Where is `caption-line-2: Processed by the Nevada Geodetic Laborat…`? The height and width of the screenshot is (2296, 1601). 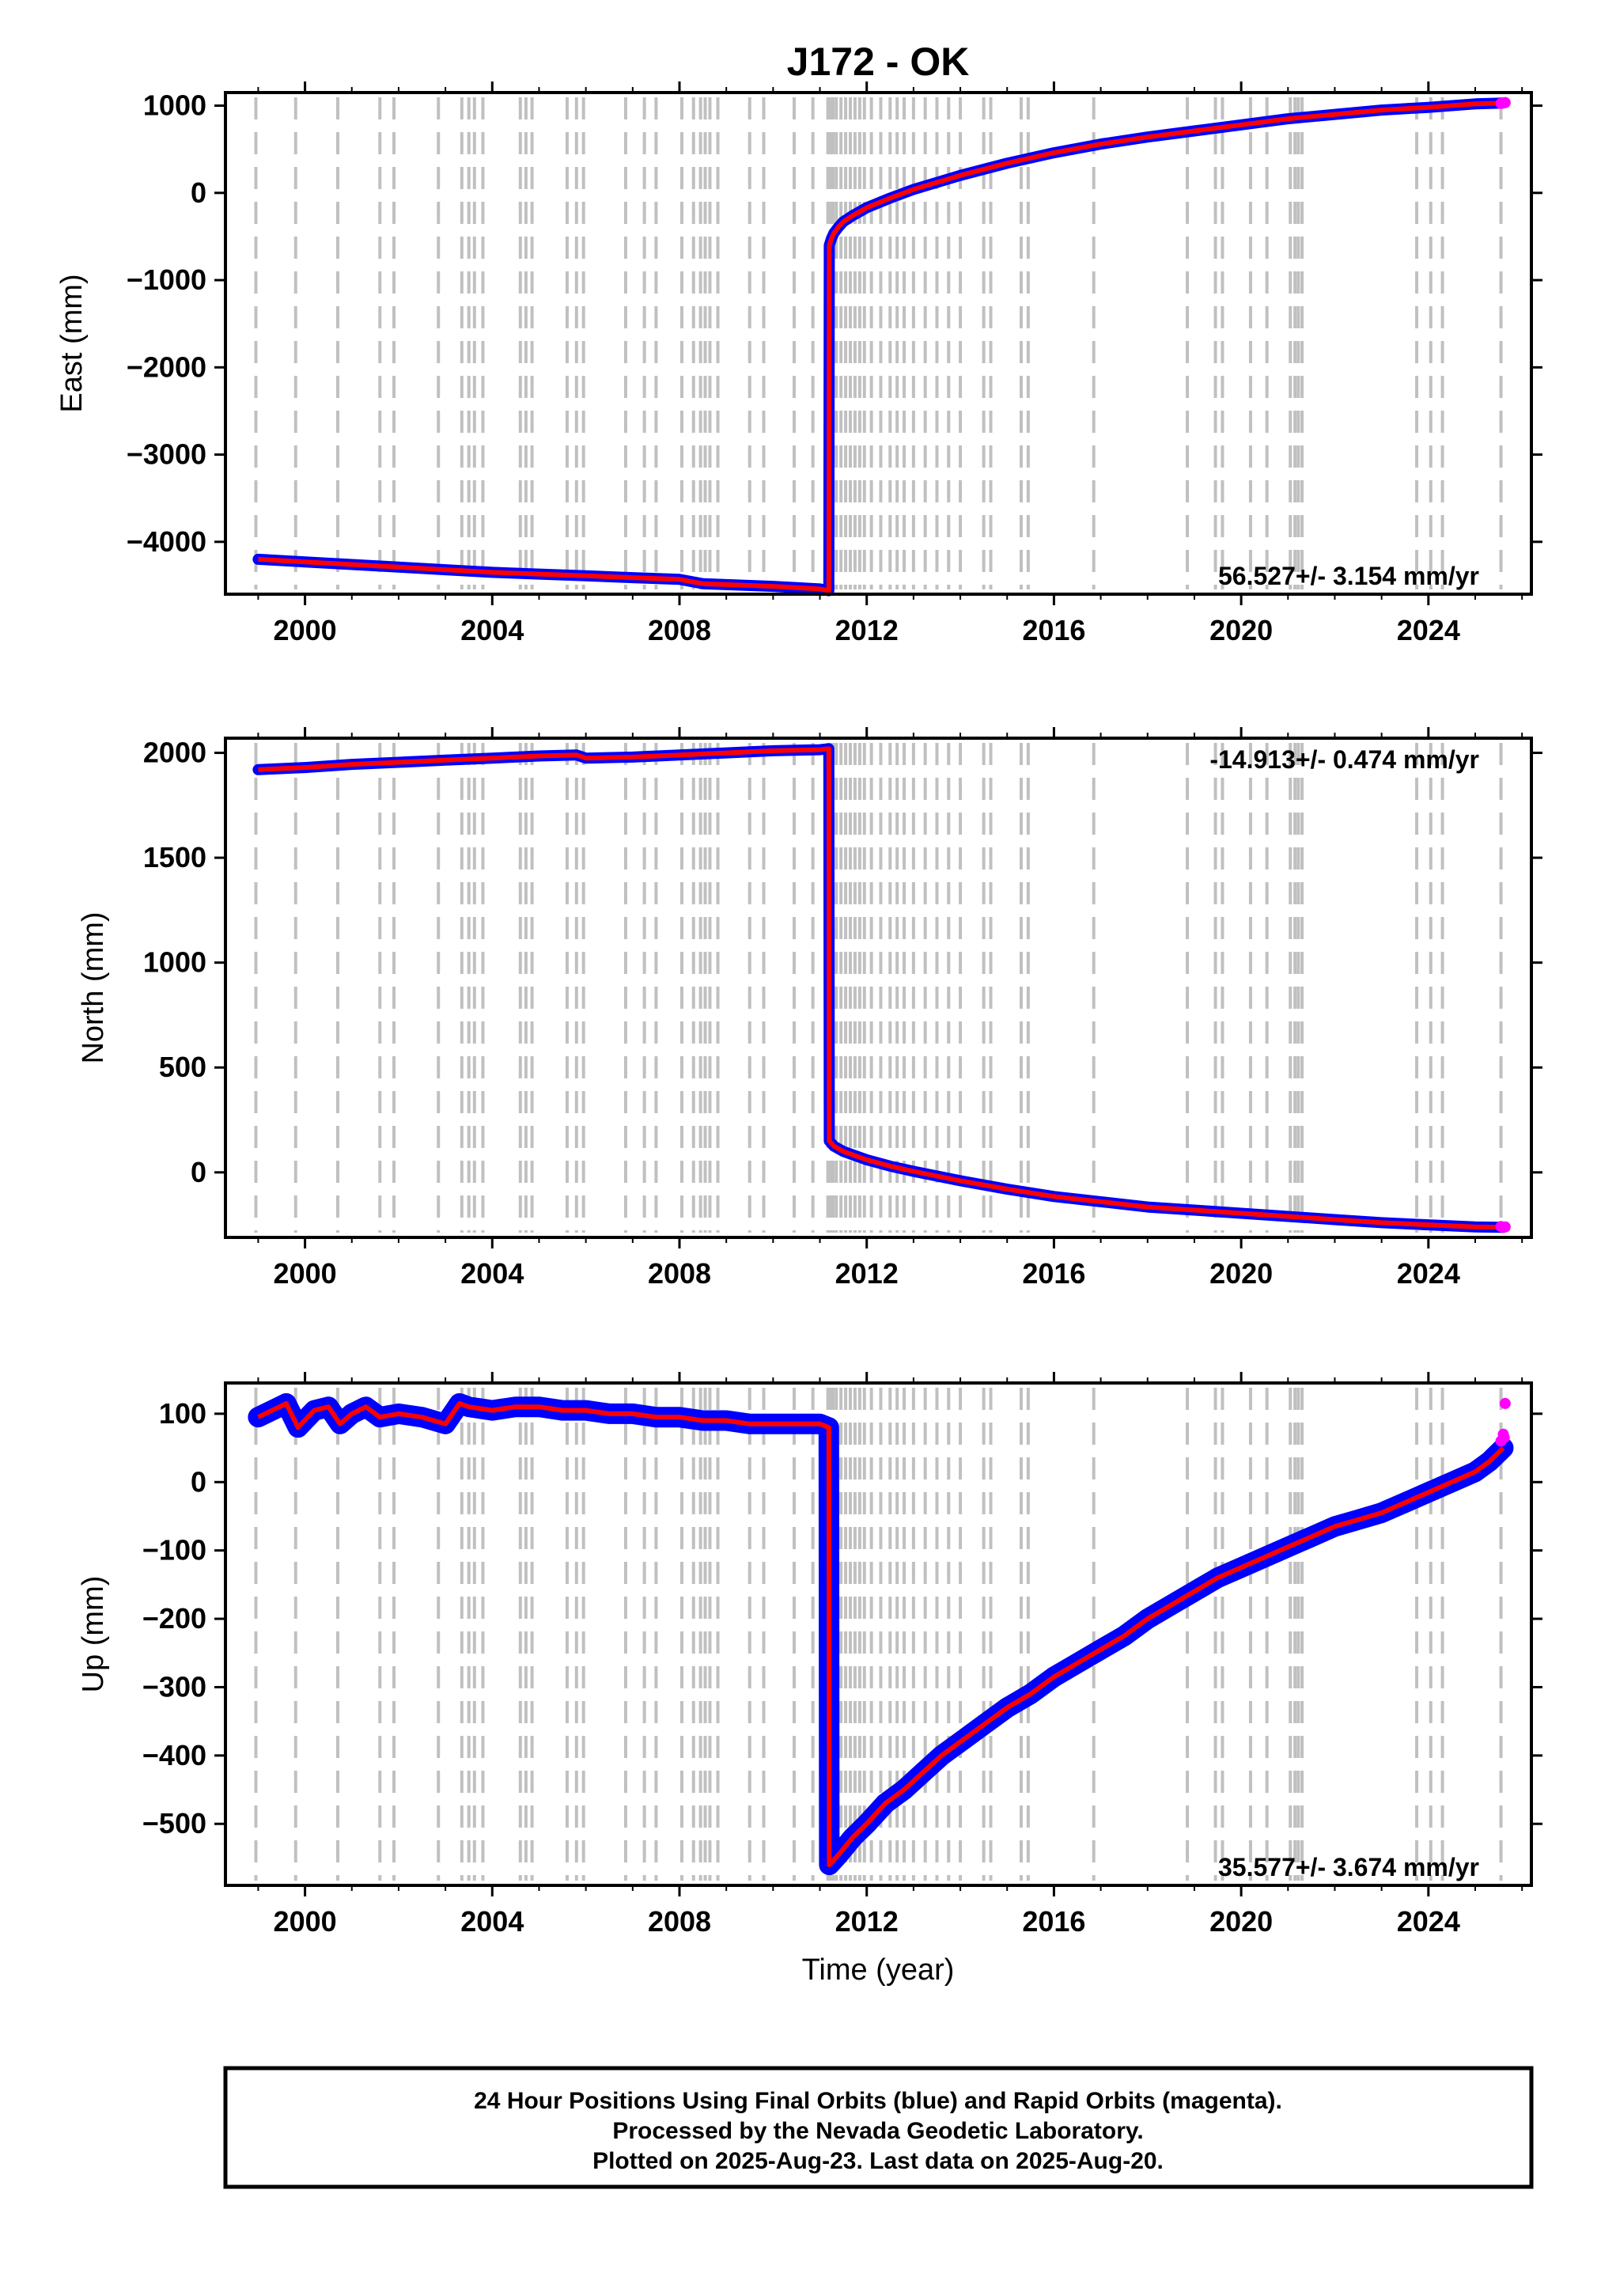 caption-line-2: Processed by the Nevada Geodetic Laborat… is located at coordinates (878, 2131).